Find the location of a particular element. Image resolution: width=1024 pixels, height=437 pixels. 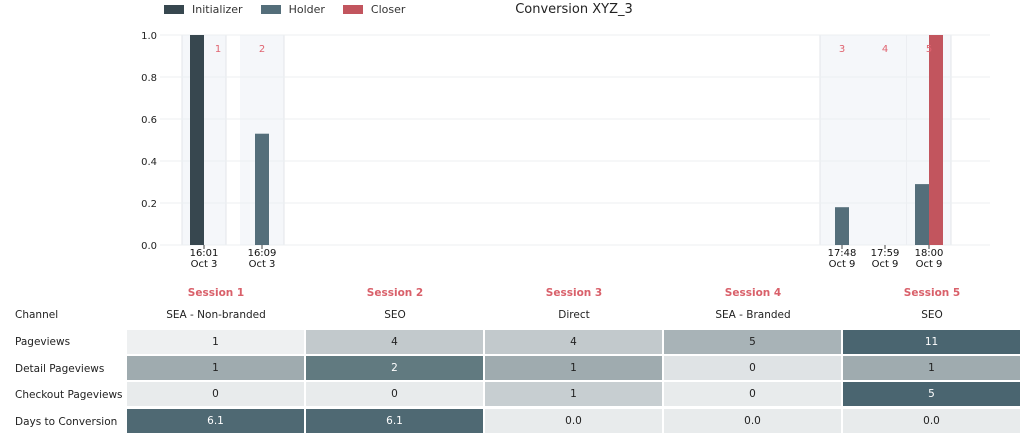

row-label-channel: Channel is located at coordinates (37, 315).